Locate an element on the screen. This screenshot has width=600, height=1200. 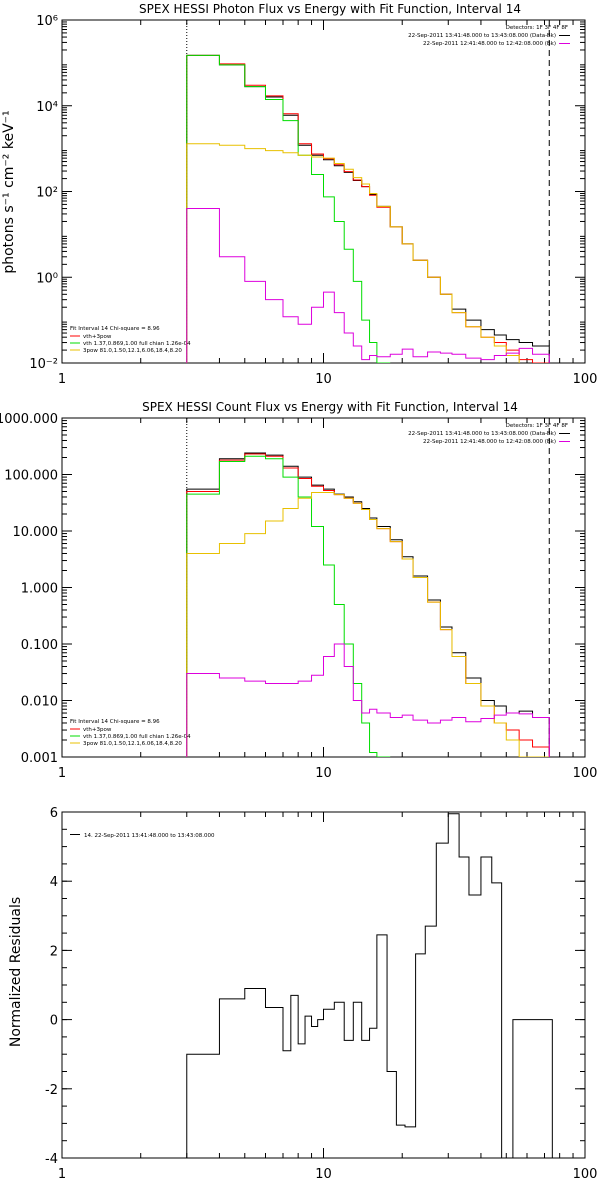
residuals-y-tick-label: 6 is located at coordinates (54, 813).